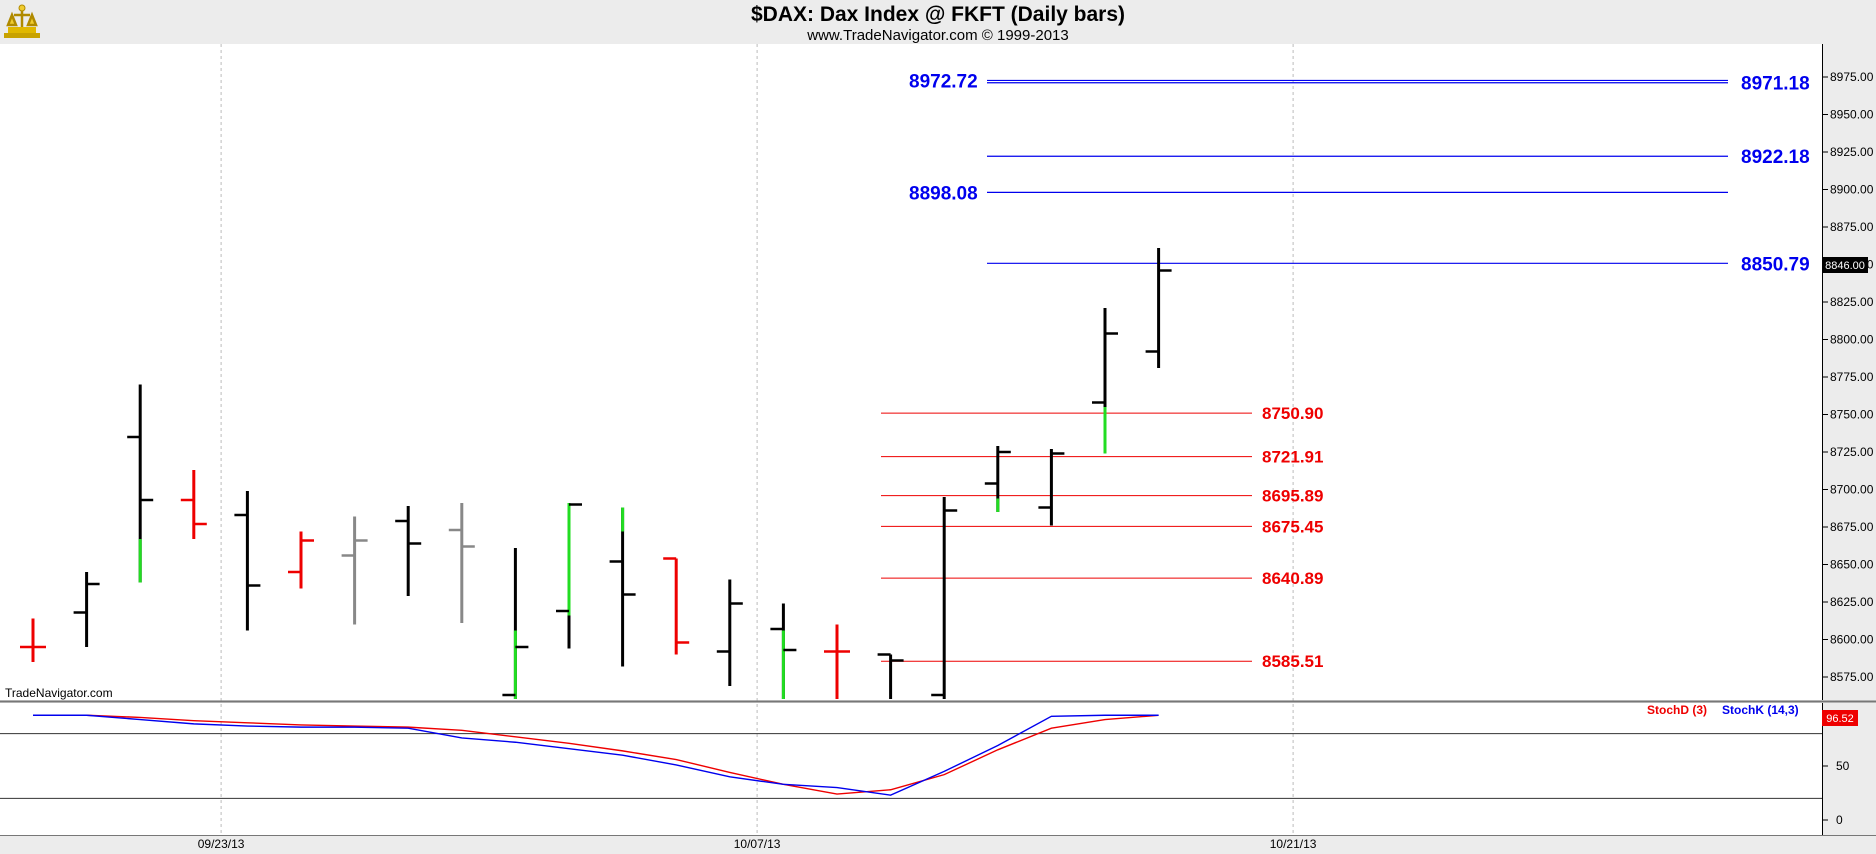  I want to click on chart-title: $DAX: Dax Index @ FKFT (Daily bars), so click(938, 14).